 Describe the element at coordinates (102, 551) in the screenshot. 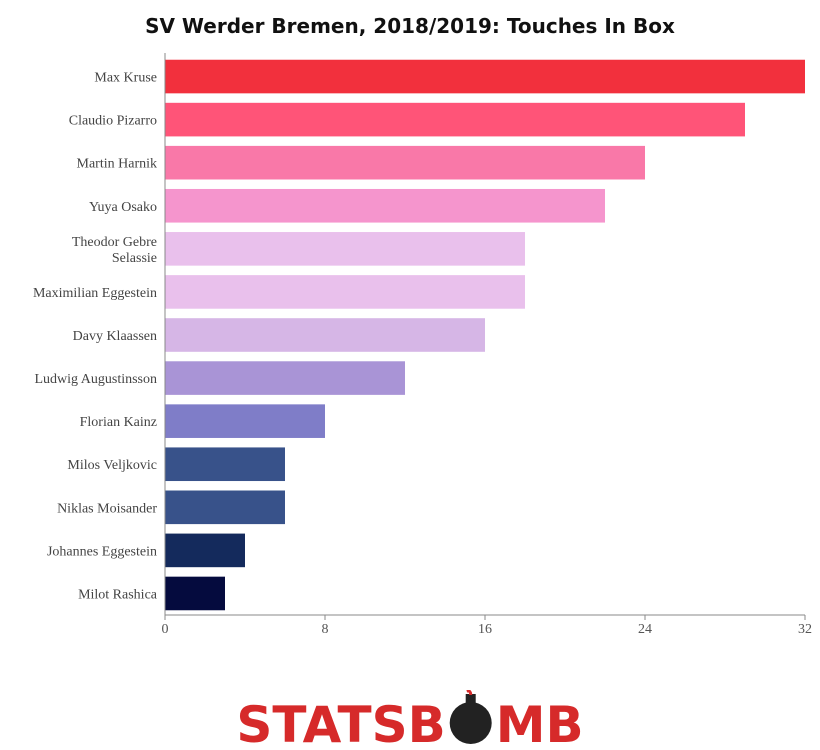

I see `category-label: Johannes Eggestein` at that location.